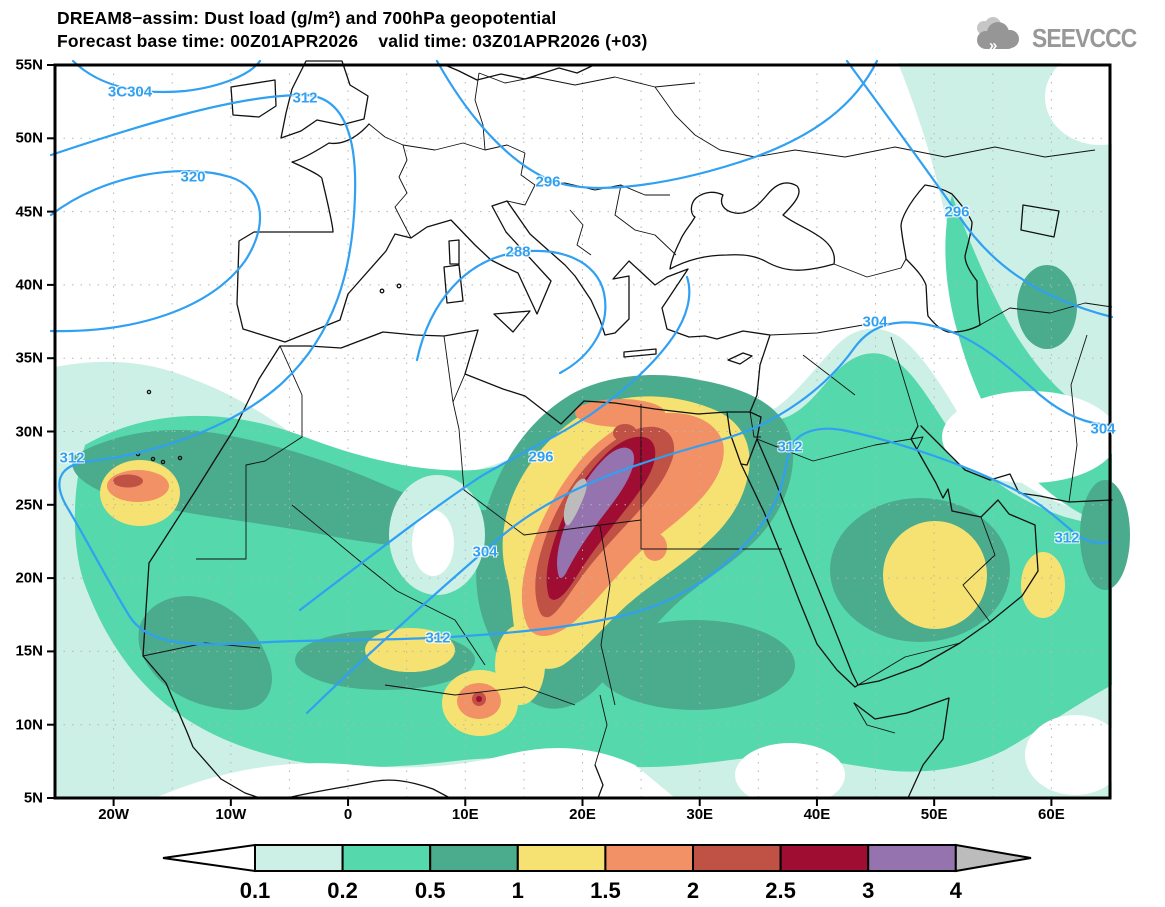 Image resolution: width=1165 pixels, height=907 pixels. Describe the element at coordinates (193, 177) in the screenshot. I see `geopotential-label: 320` at that location.